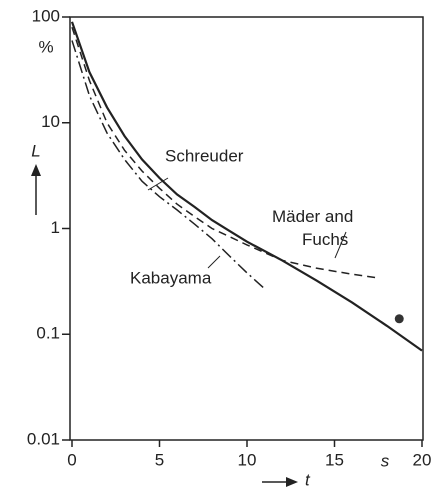 The width and height of the screenshot is (435, 492). I want to click on y-axis-label: L, so click(35, 150).